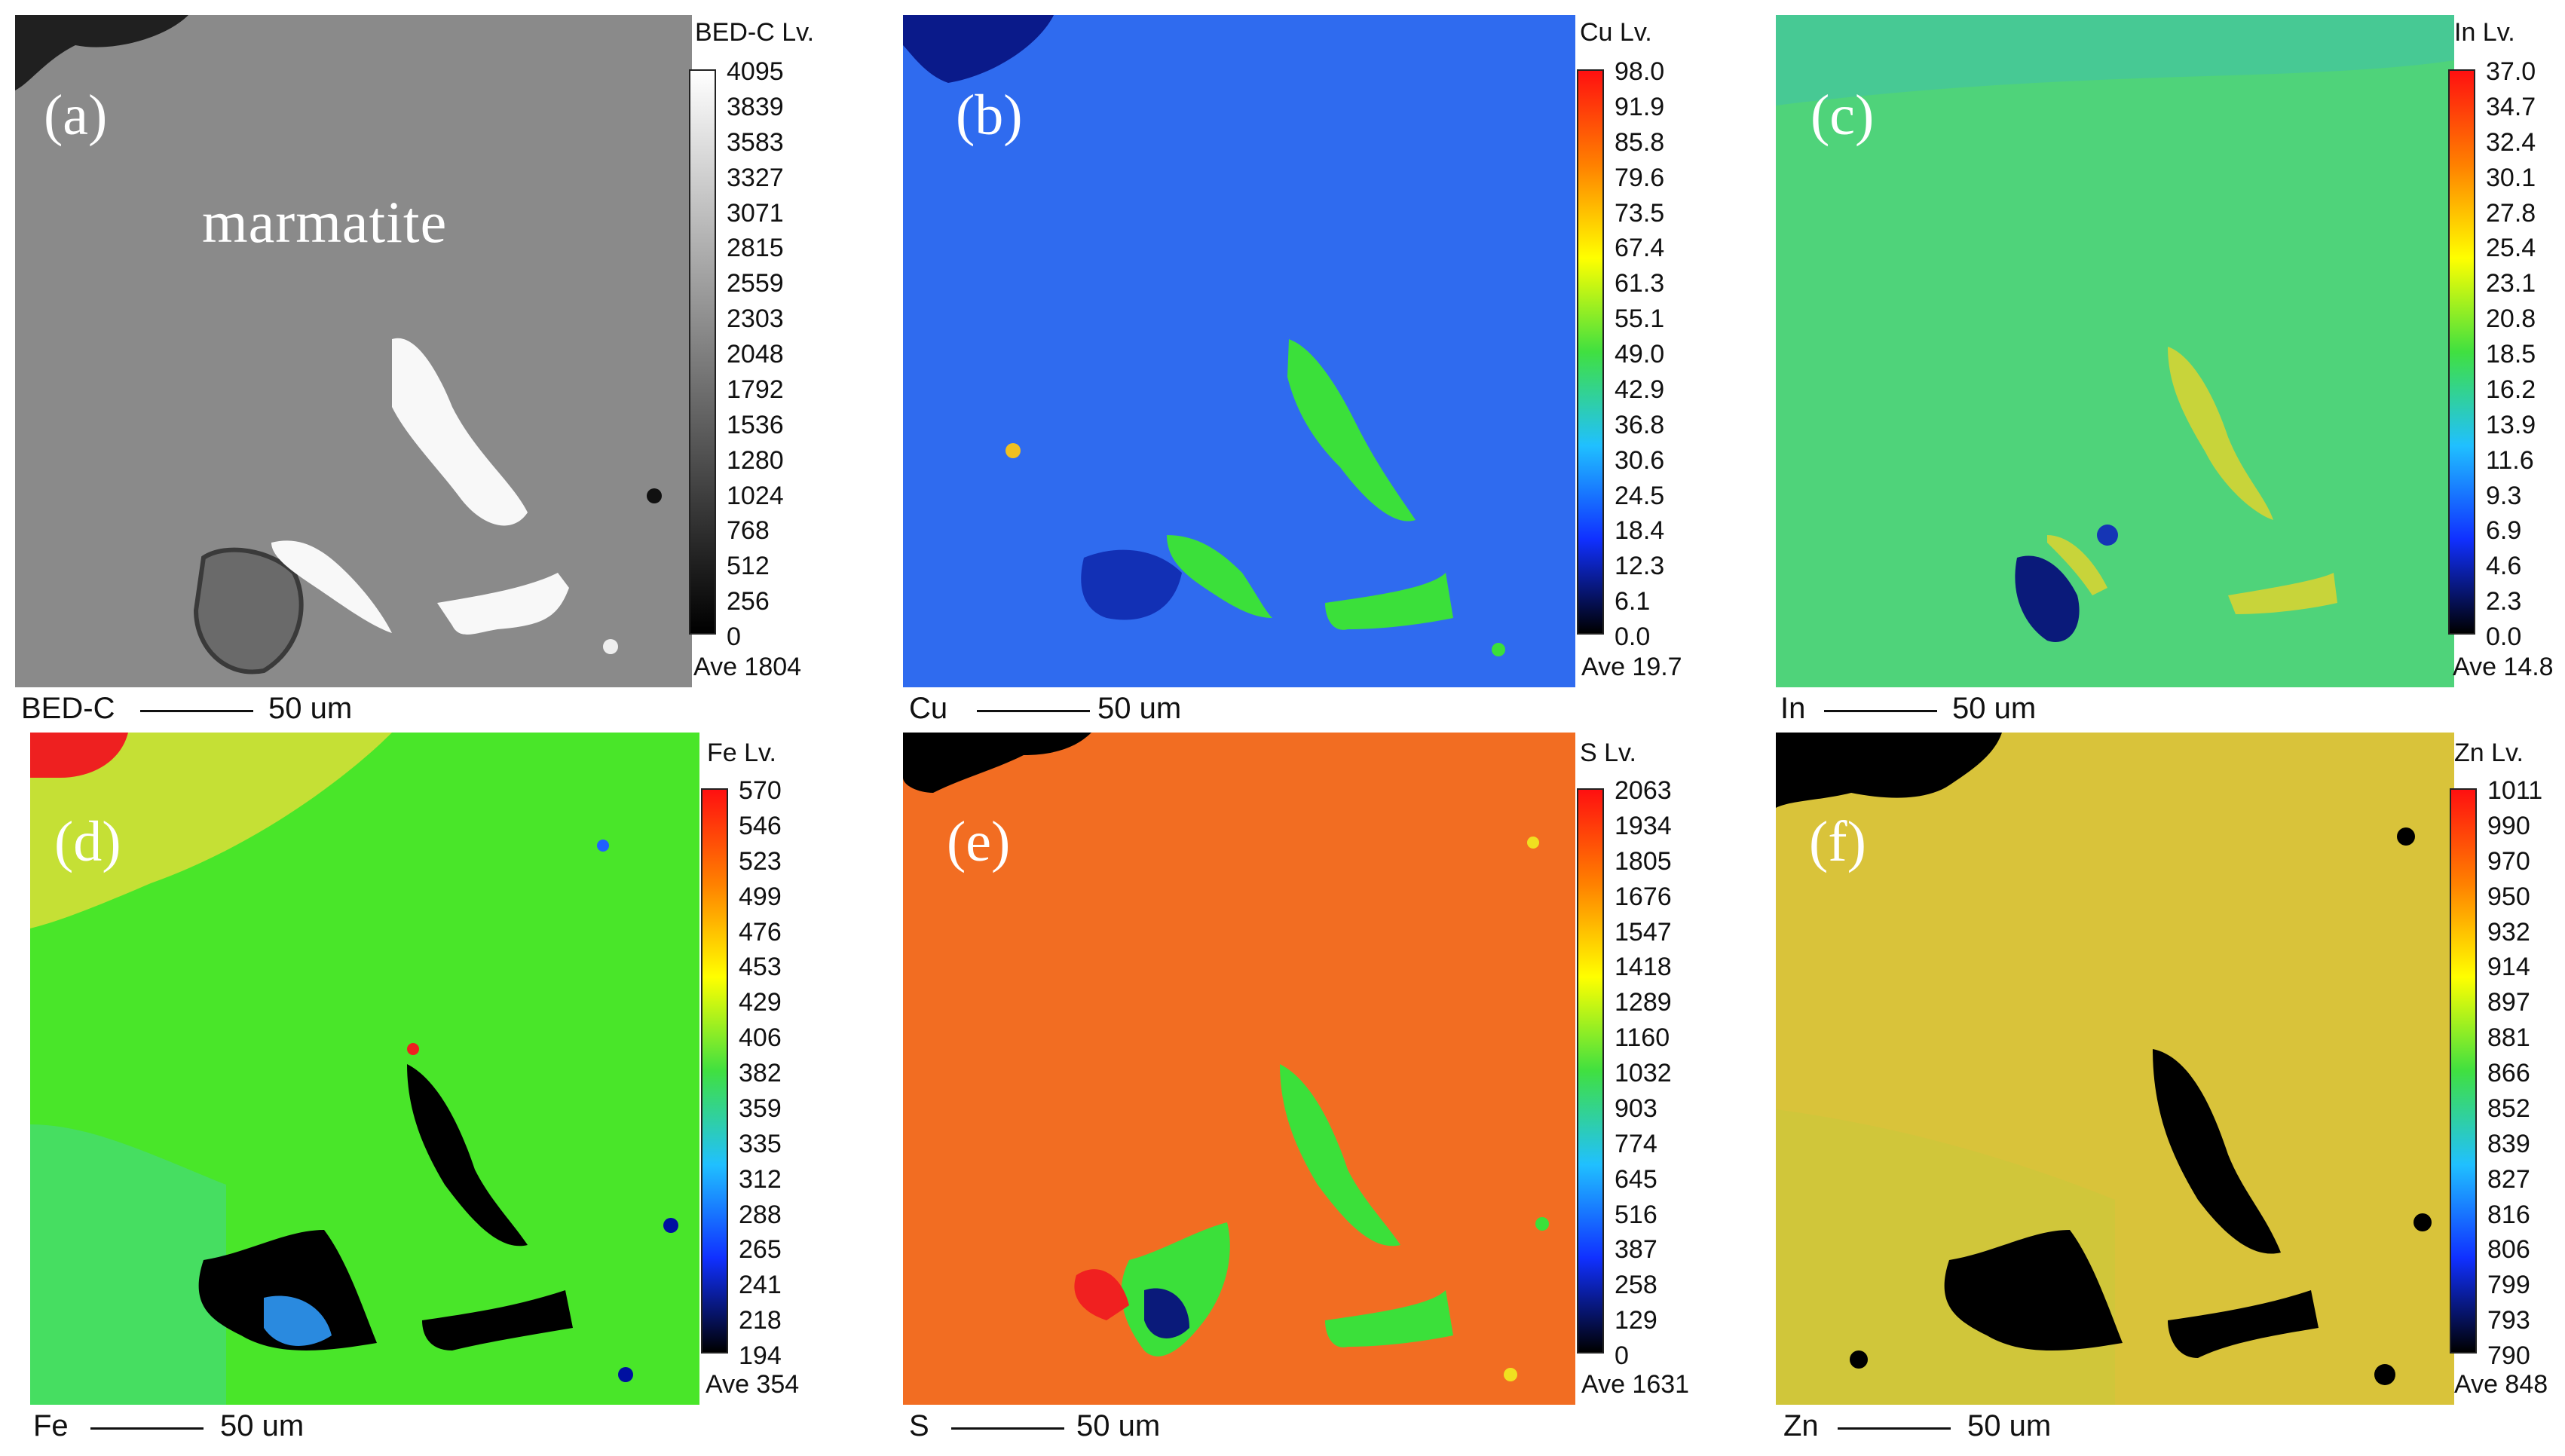 This screenshot has height=1456, width=2565. Describe the element at coordinates (755, 142) in the screenshot. I see `colorbar-tick-label: 3583` at that location.